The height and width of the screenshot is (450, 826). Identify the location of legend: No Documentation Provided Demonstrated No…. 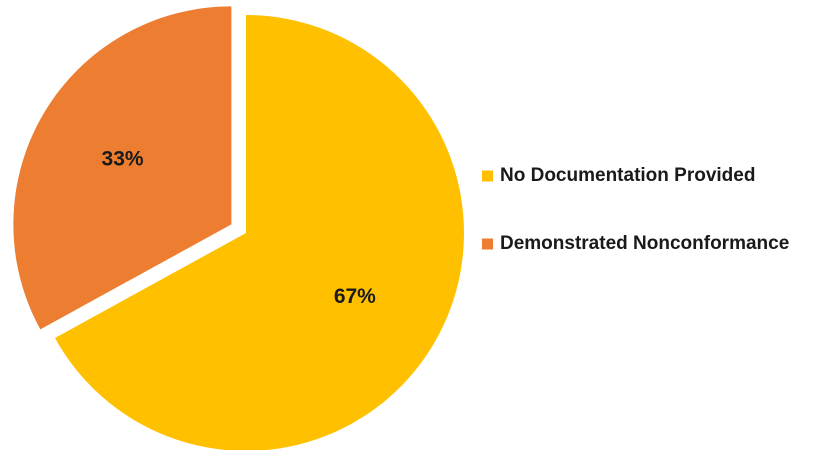
(635, 209).